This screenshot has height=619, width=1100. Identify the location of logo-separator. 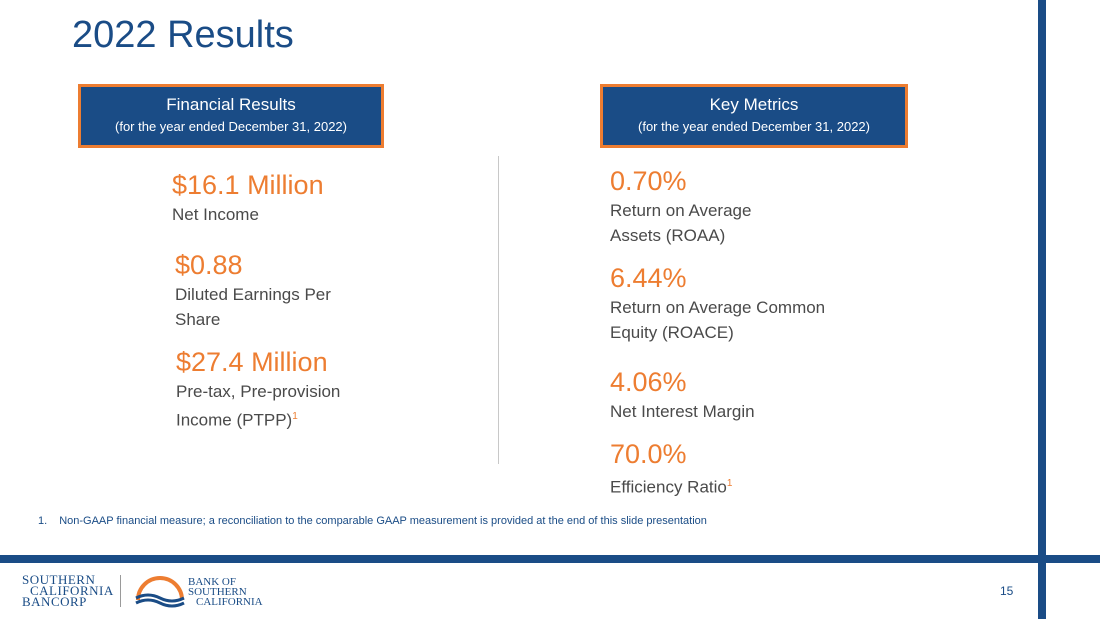
(120, 591).